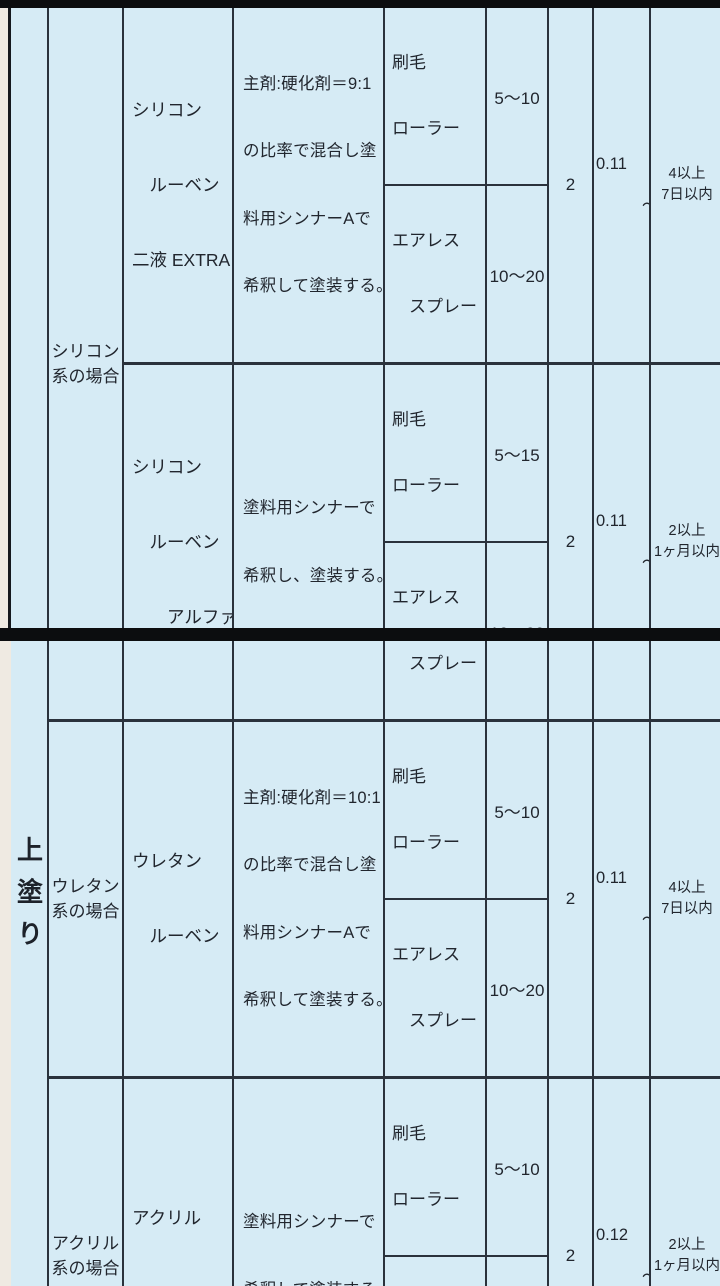 The height and width of the screenshot is (1286, 720). I want to click on instruction-line: 主剤:硬化剤＝10:1, so click(312, 798).